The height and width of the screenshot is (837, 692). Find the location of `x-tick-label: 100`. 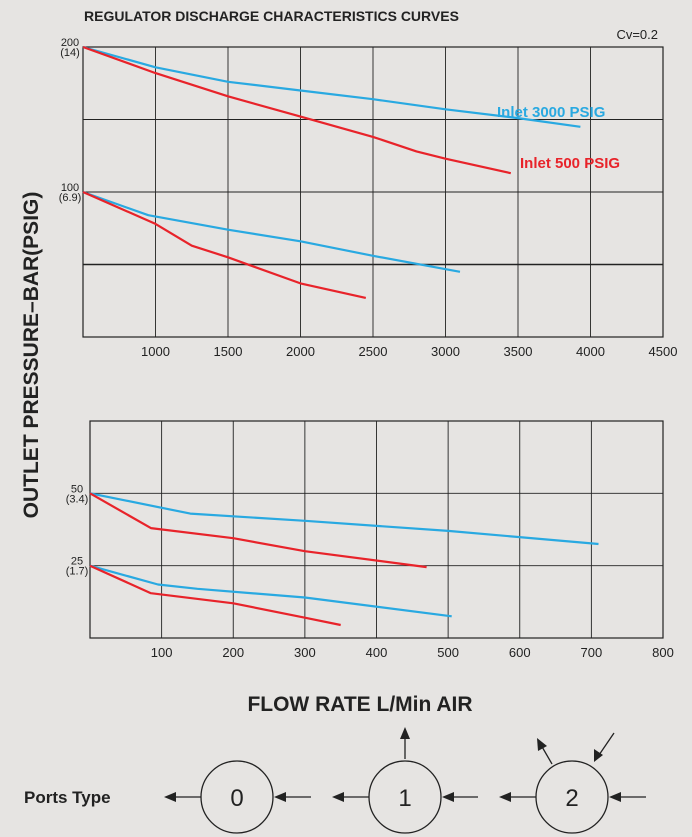

x-tick-label: 100 is located at coordinates (162, 652).